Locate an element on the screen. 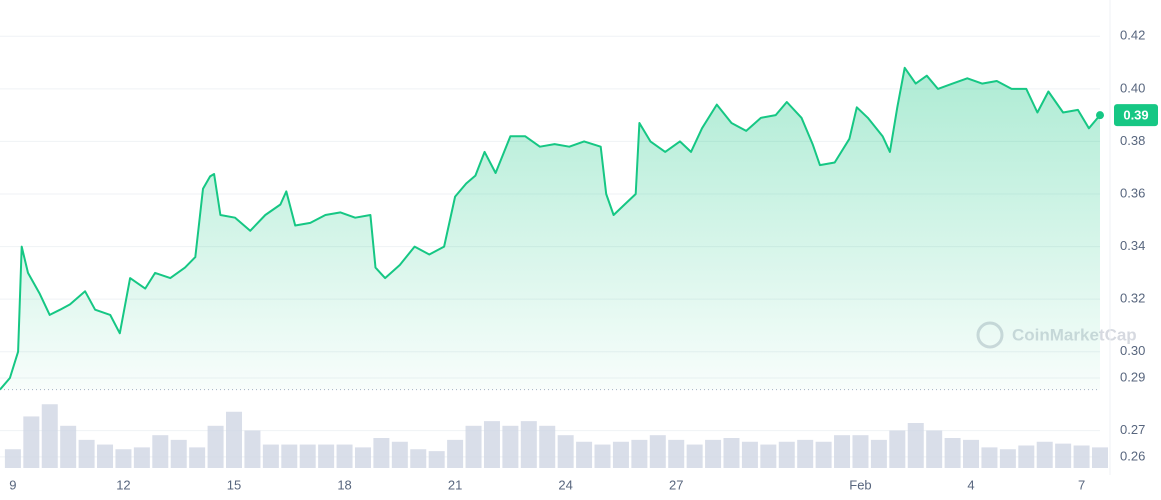  x-tick-label: 24 is located at coordinates (565, 484).